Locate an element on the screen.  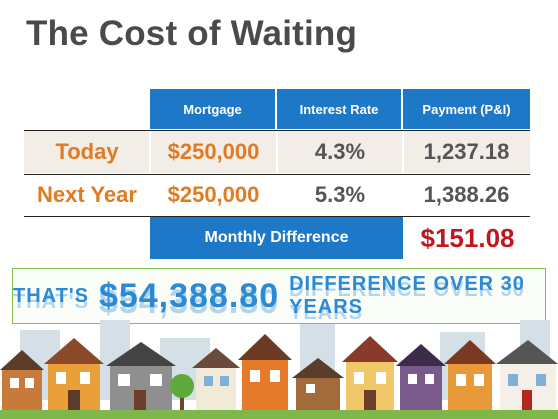
page-title: The Cost of Waiting is located at coordinates (192, 33).